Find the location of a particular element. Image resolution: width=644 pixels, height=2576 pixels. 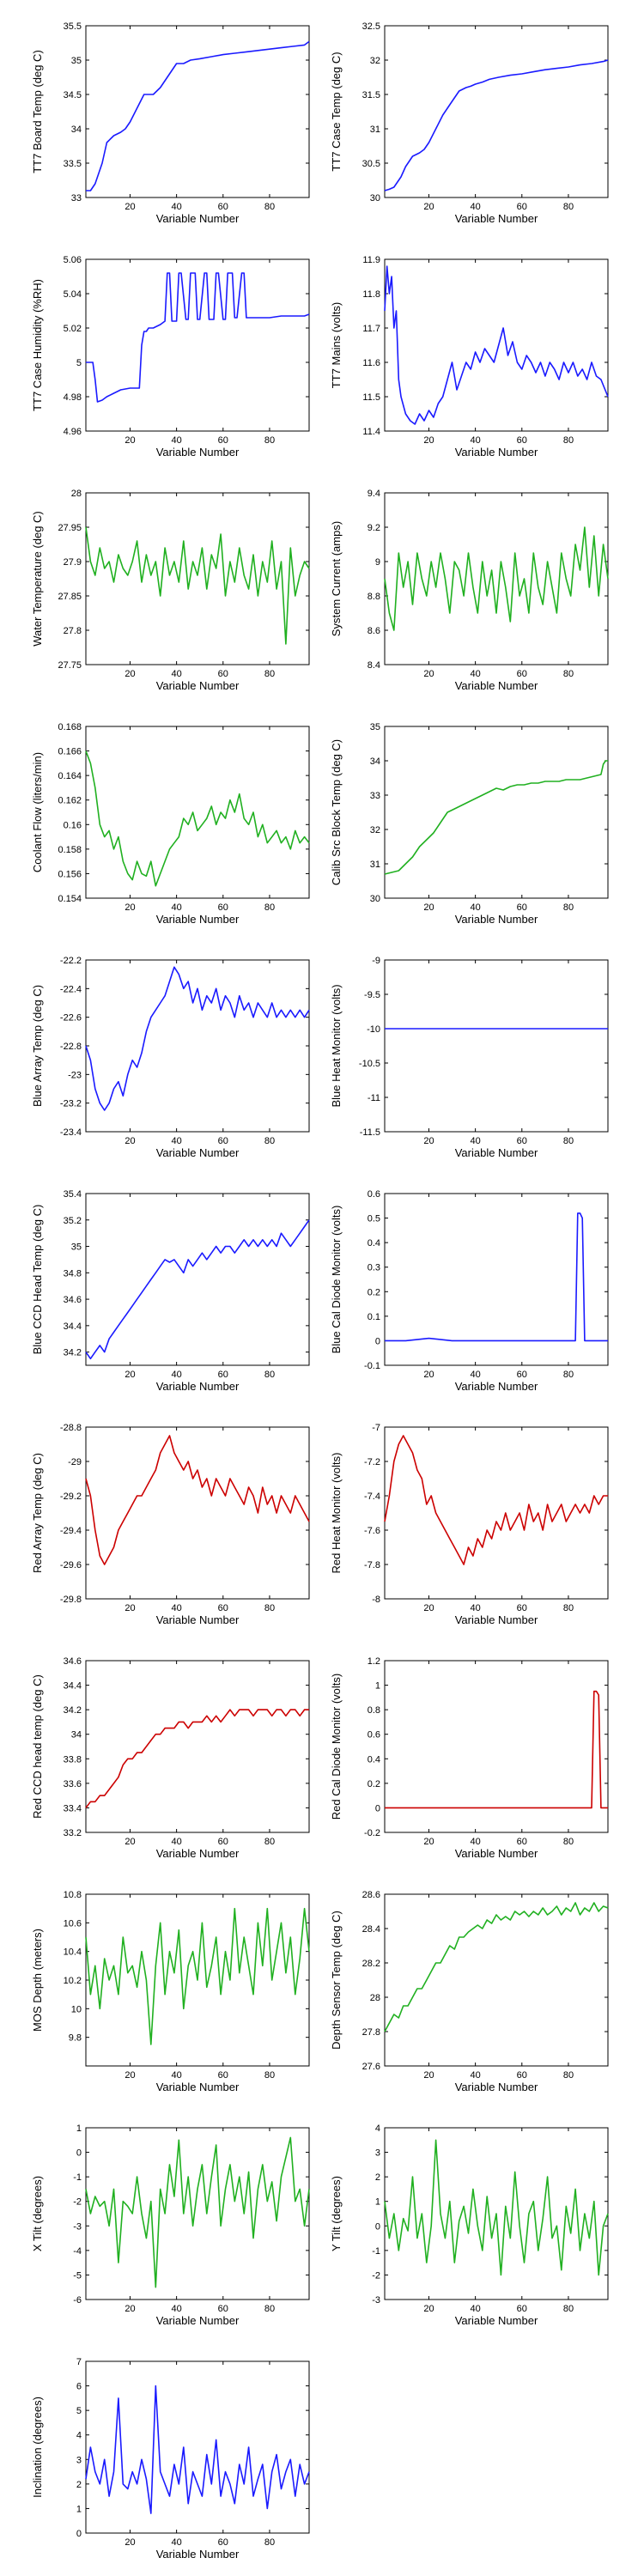

y-axis-label: TT7 Case Humidity (%RH) is located at coordinates (37, 345).